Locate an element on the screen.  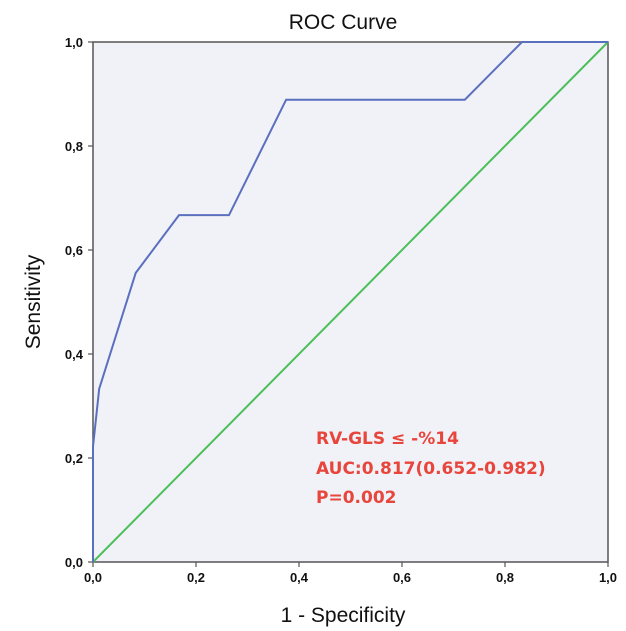
annotation-auc: AUC:0.817(0.652-0.982) is located at coordinates (431, 469).